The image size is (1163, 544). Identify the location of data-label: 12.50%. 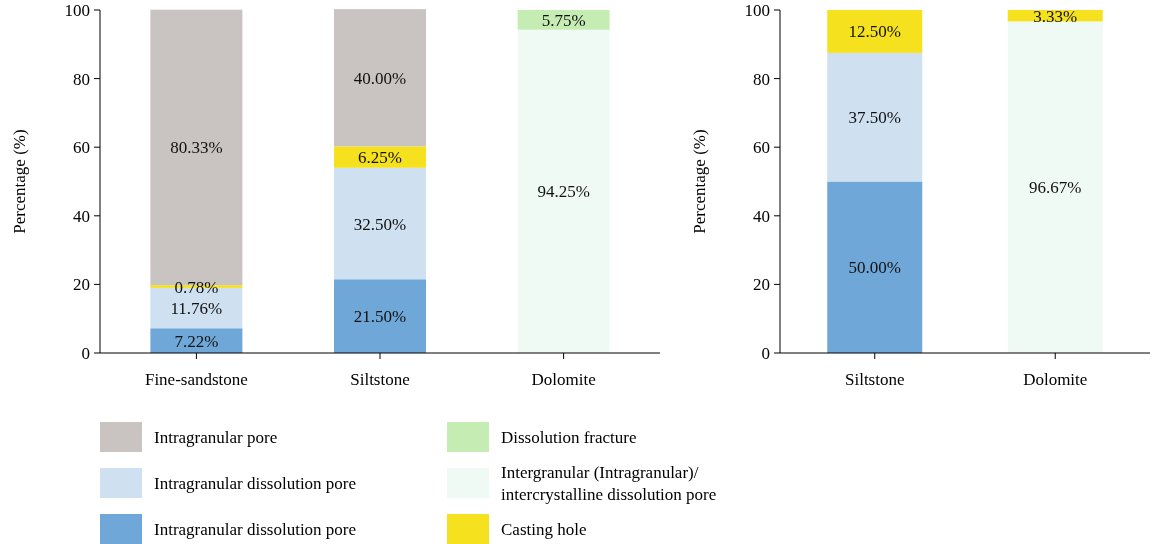
(874, 32).